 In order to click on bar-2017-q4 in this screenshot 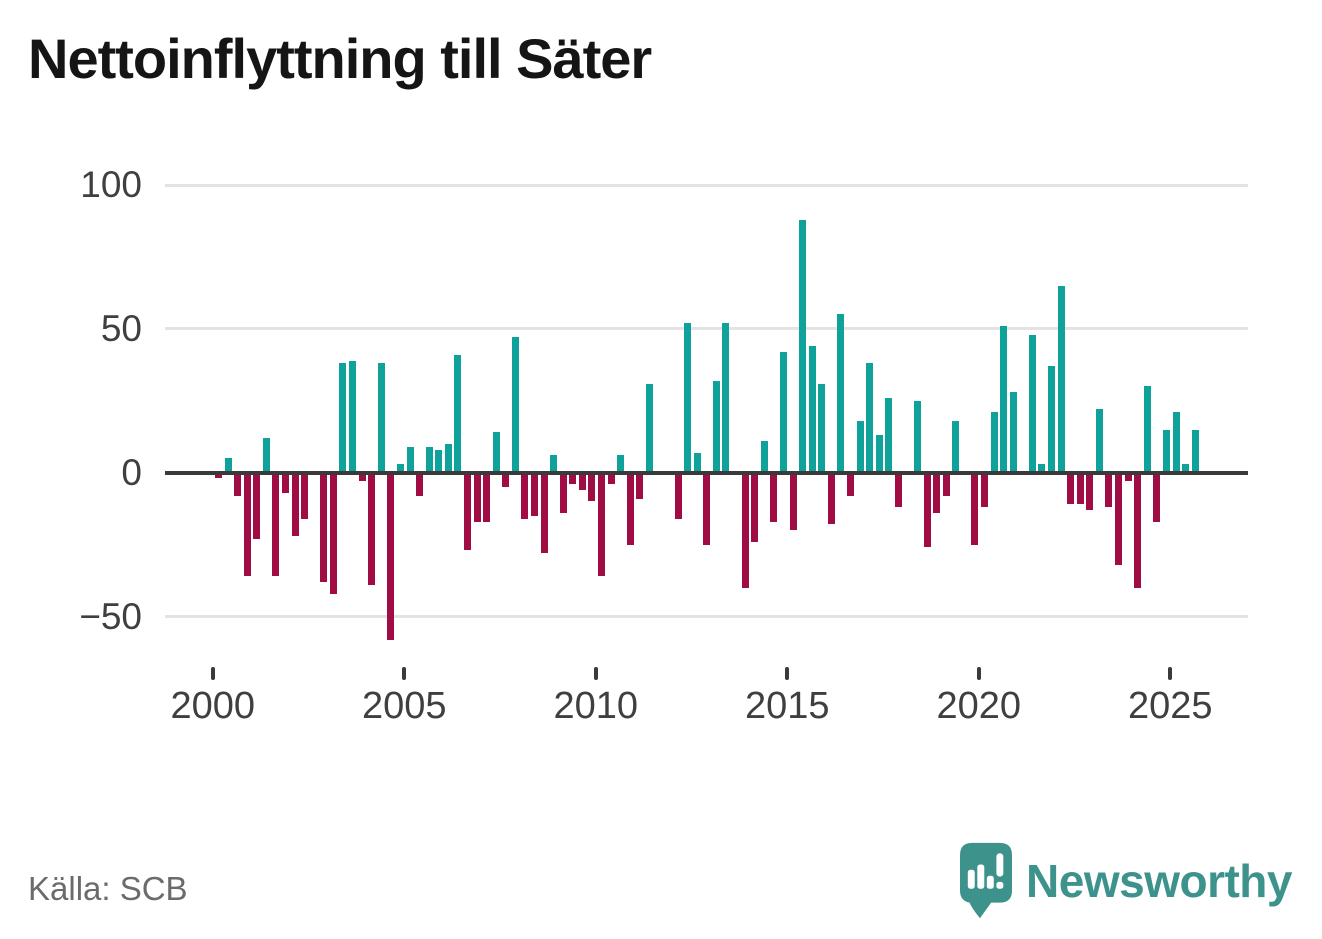, I will do `click(898, 490)`.